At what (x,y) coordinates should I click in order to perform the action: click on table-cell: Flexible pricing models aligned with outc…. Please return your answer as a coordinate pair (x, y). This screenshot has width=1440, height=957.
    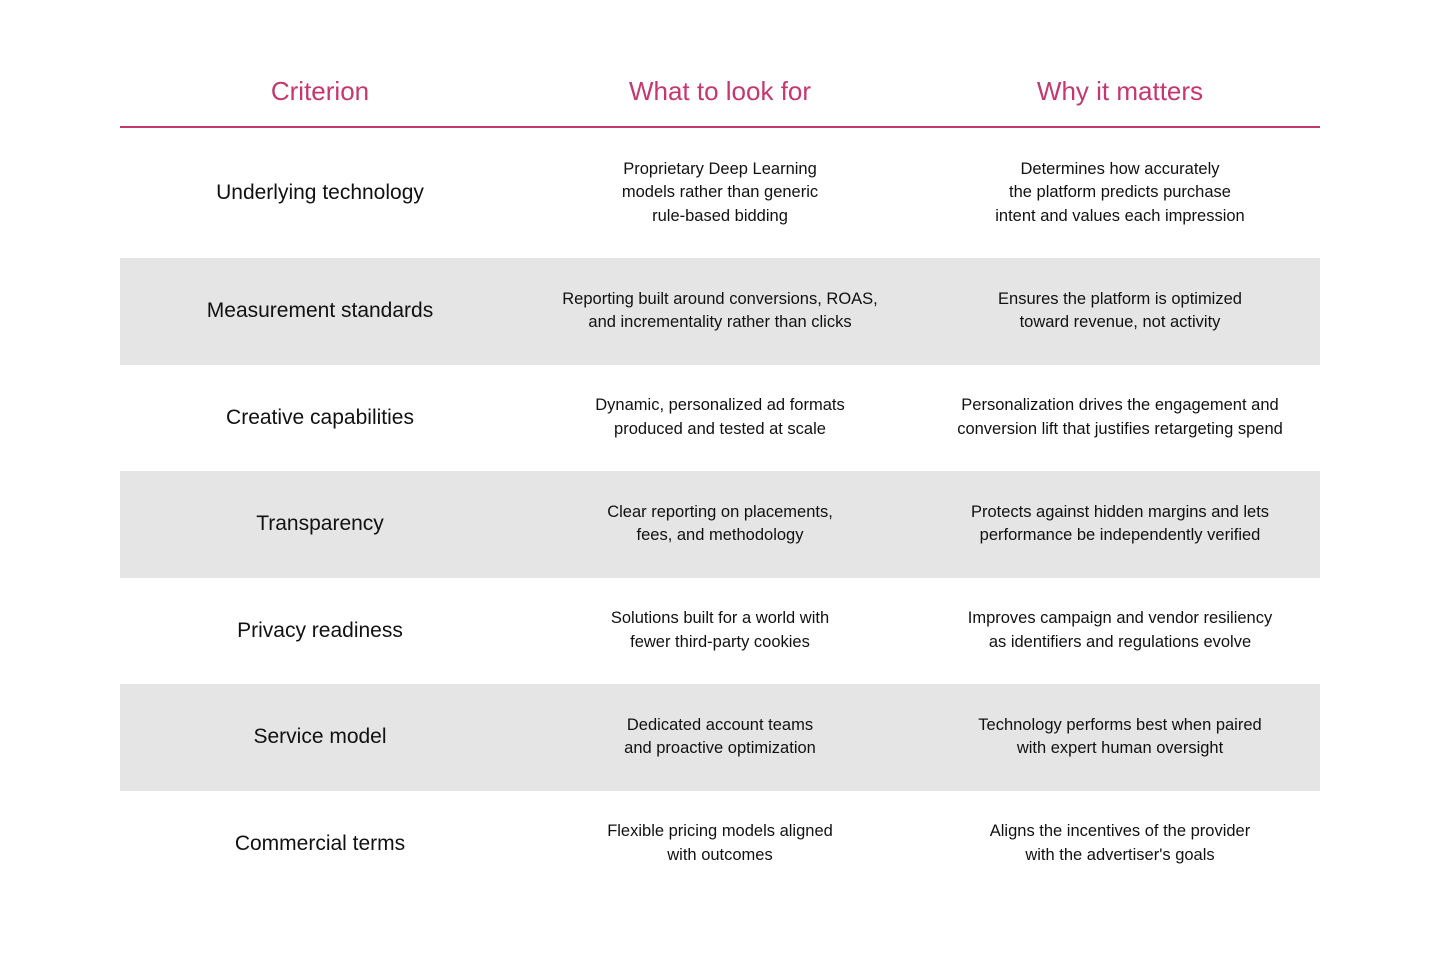
    Looking at the image, I should click on (720, 844).